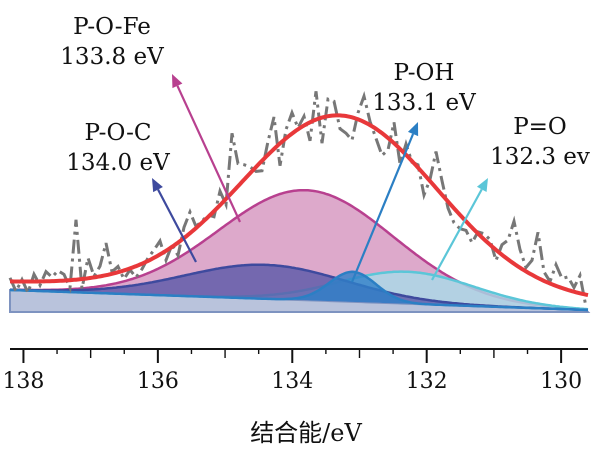 The width and height of the screenshot is (613, 459). What do you see at coordinates (306, 433) in the screenshot?
I see `x-axis-label: 结合能/eV` at bounding box center [306, 433].